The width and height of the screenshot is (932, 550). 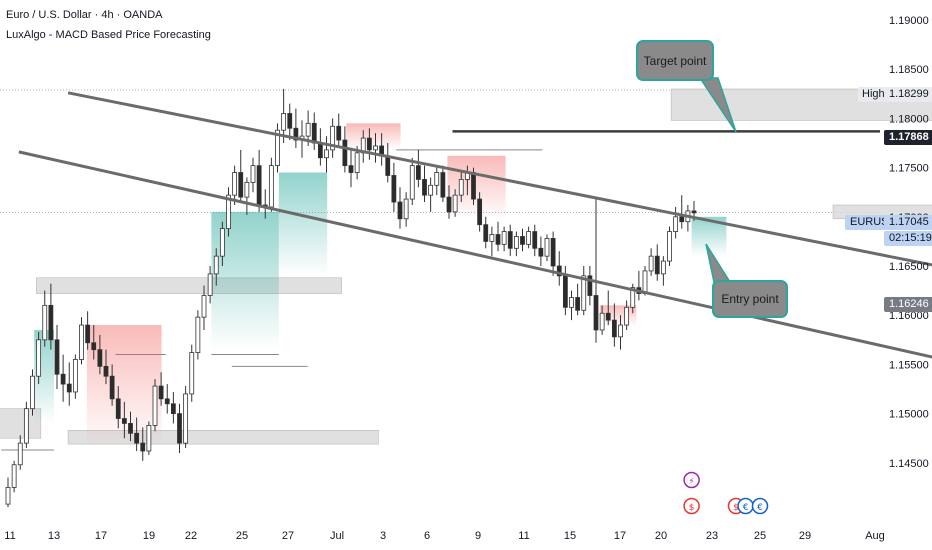 What do you see at coordinates (620, 536) in the screenshot?
I see `time-tick-label: 17` at bounding box center [620, 536].